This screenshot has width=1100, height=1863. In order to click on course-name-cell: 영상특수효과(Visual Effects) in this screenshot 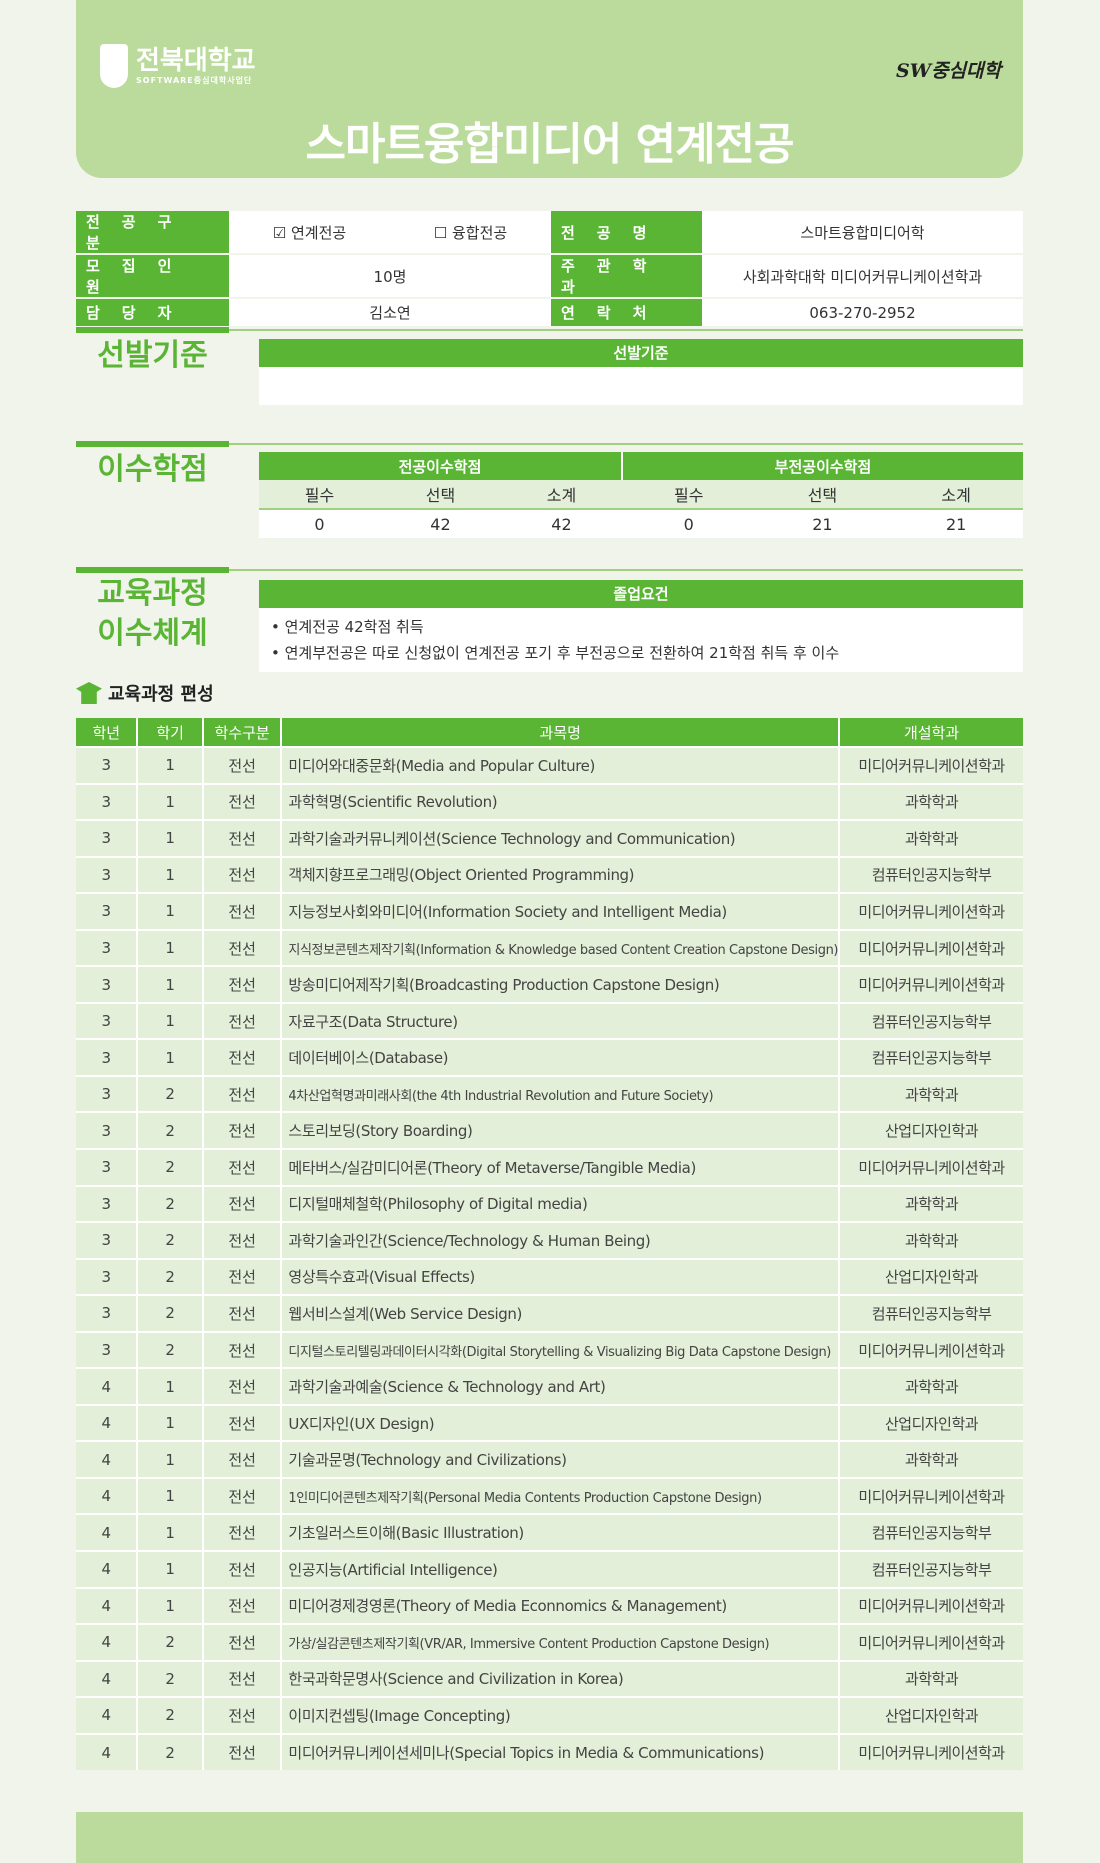, I will do `click(560, 1276)`.